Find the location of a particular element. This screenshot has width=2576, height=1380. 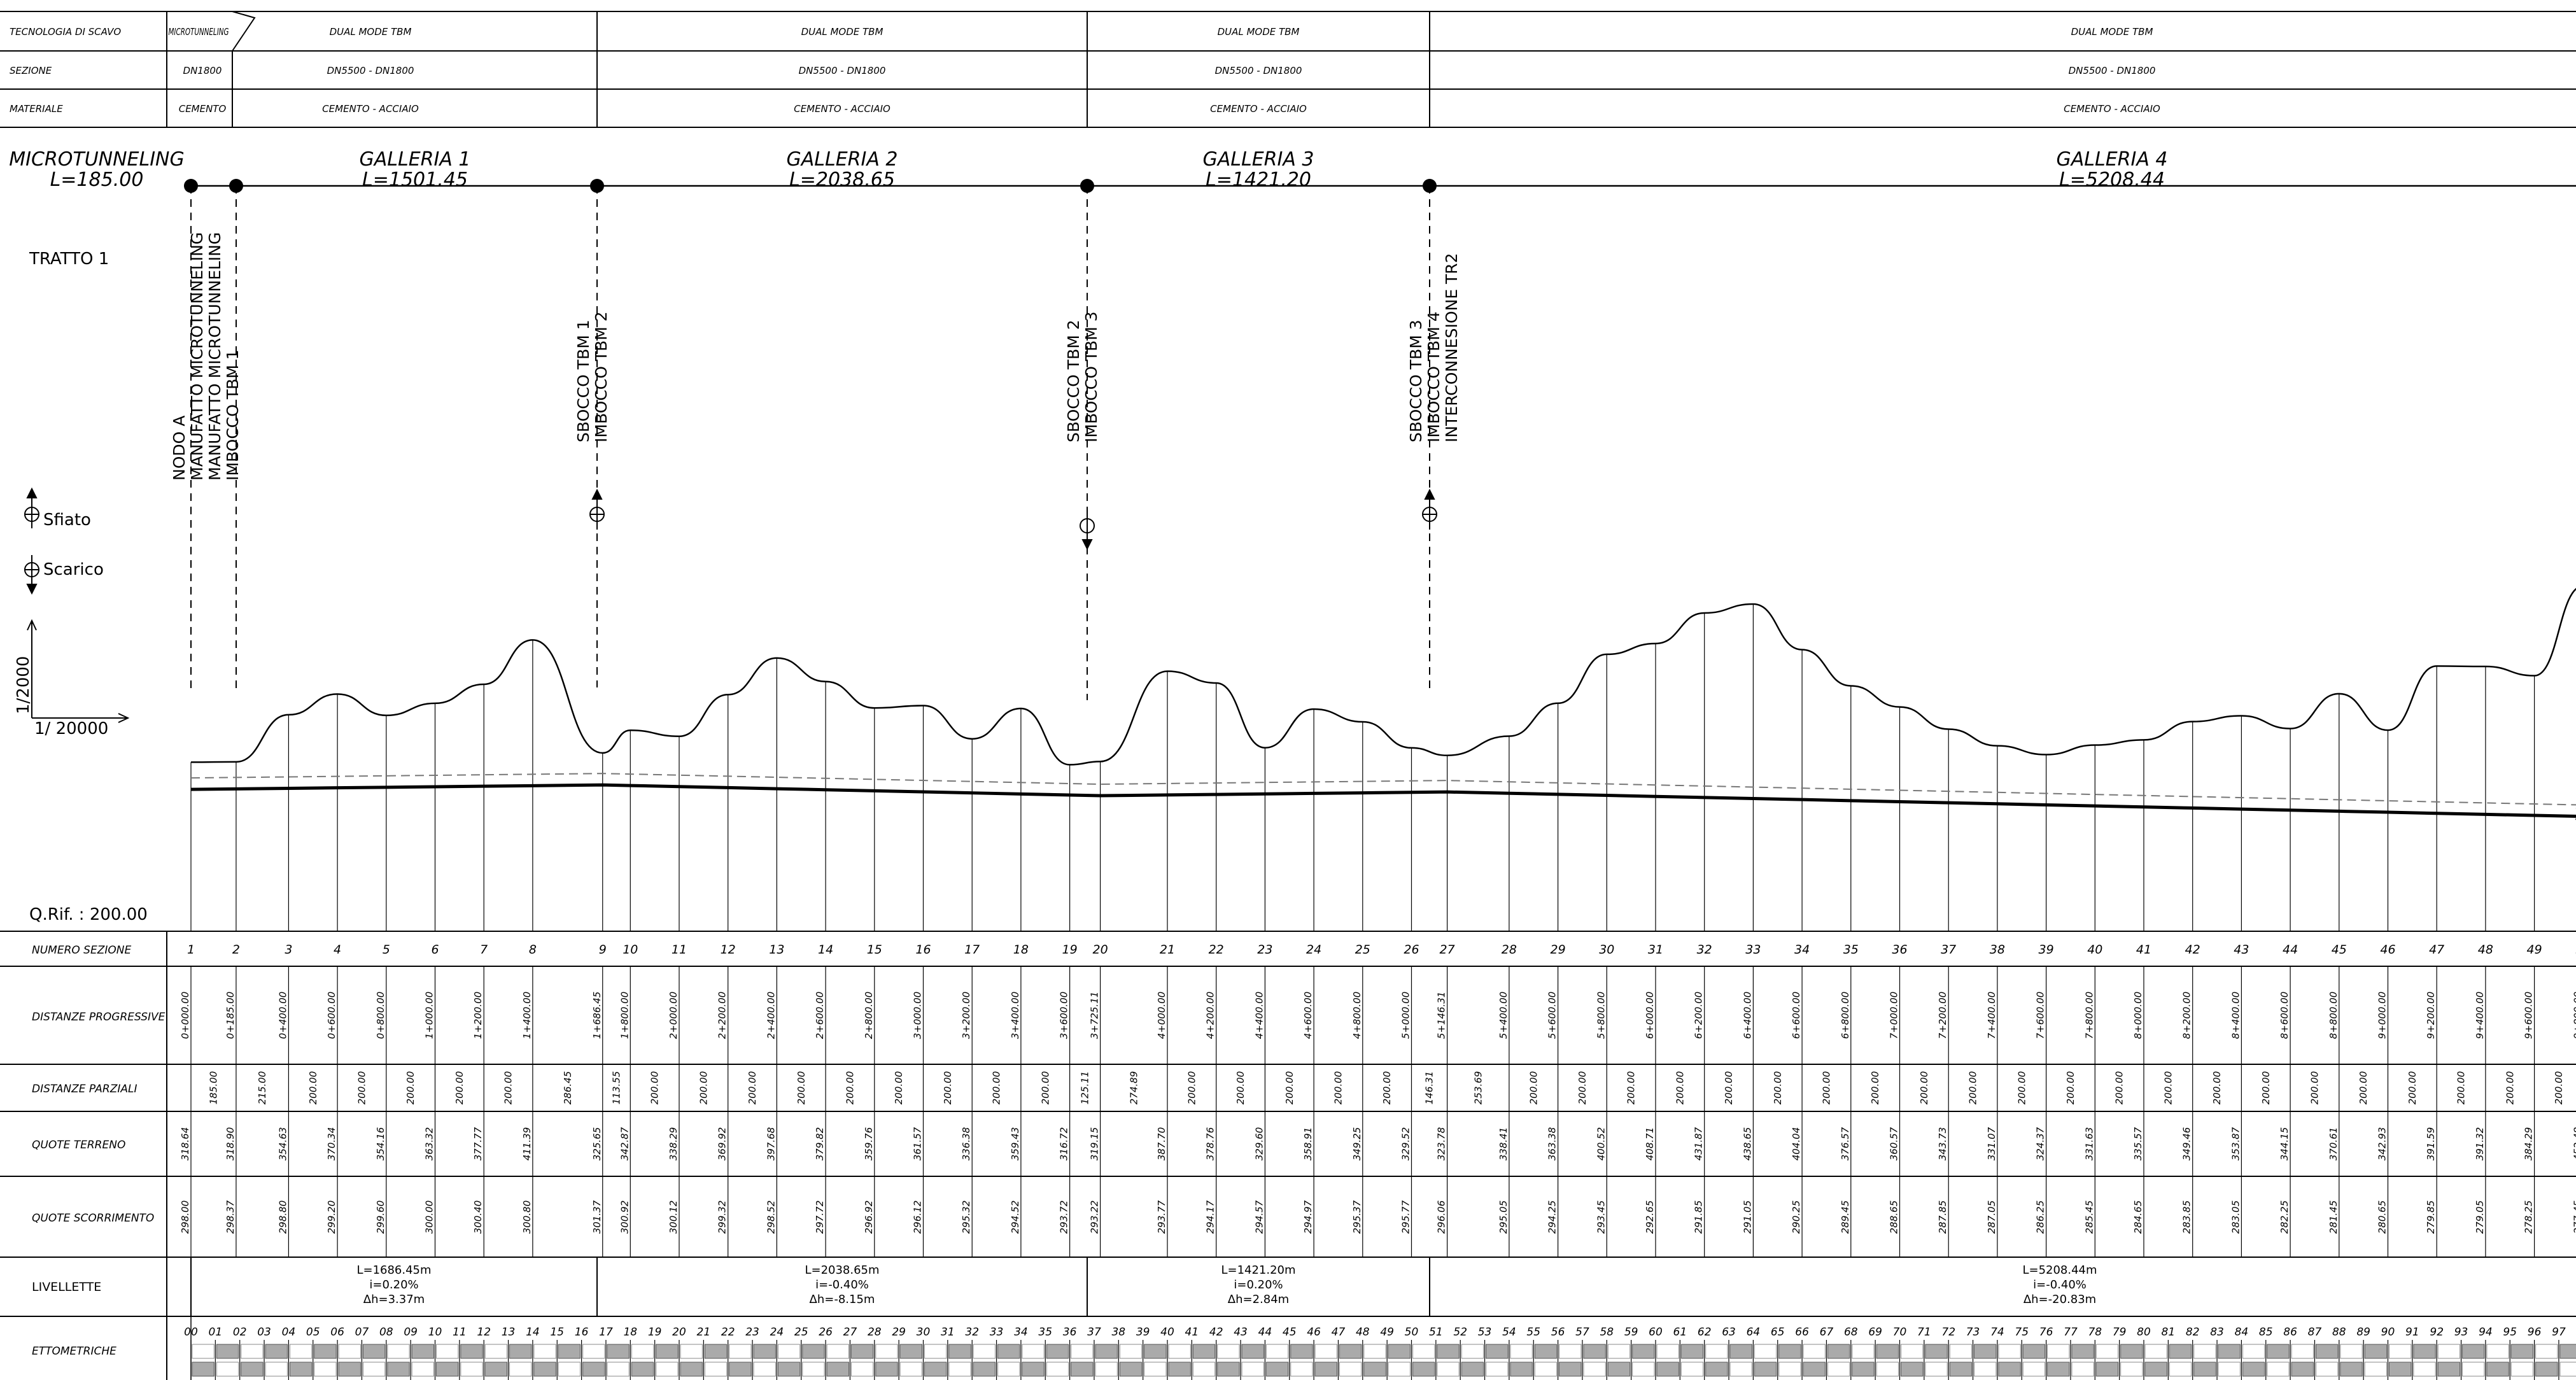

header-material-1: CEMENTO - ACCIAIO is located at coordinates (370, 109).